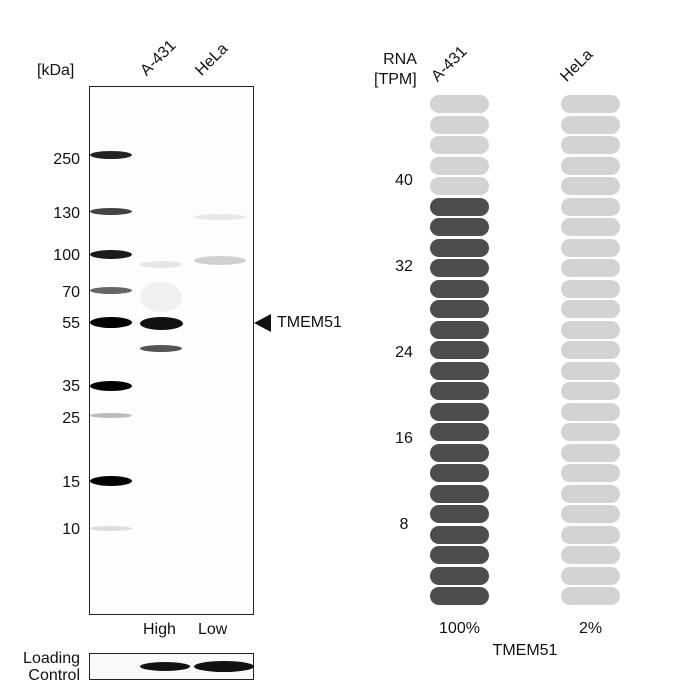  Describe the element at coordinates (220, 217) in the screenshot. I see `hela-faint-band` at that location.